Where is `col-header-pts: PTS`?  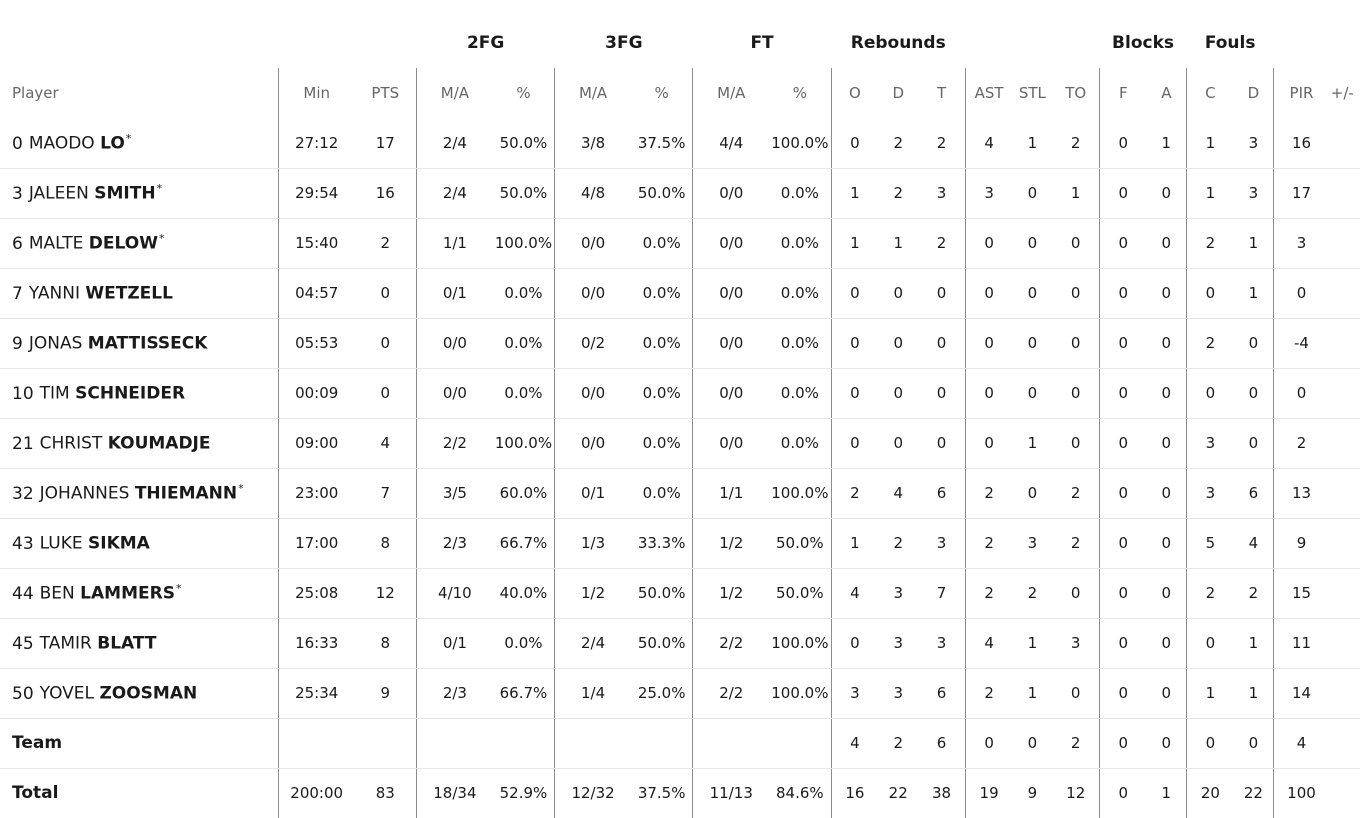
col-header-pts: PTS is located at coordinates (385, 93).